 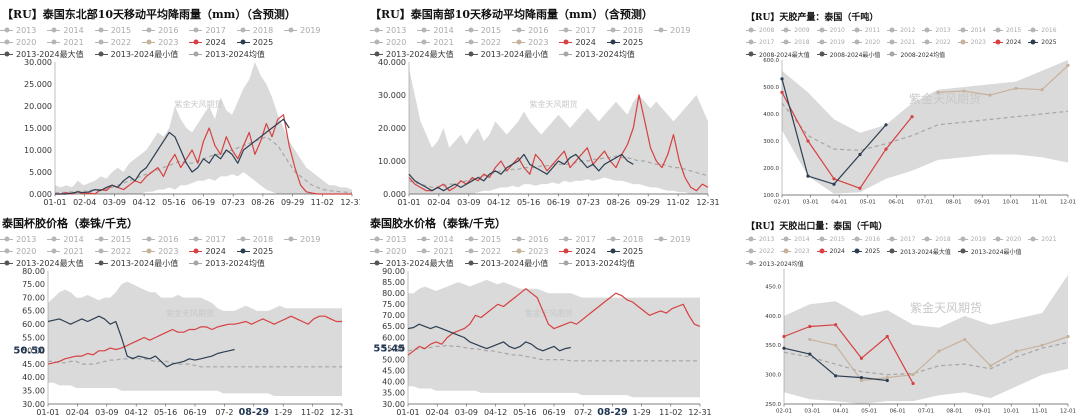 I want to click on legend-item: 2008-2024最大值, so click(x=778, y=54).